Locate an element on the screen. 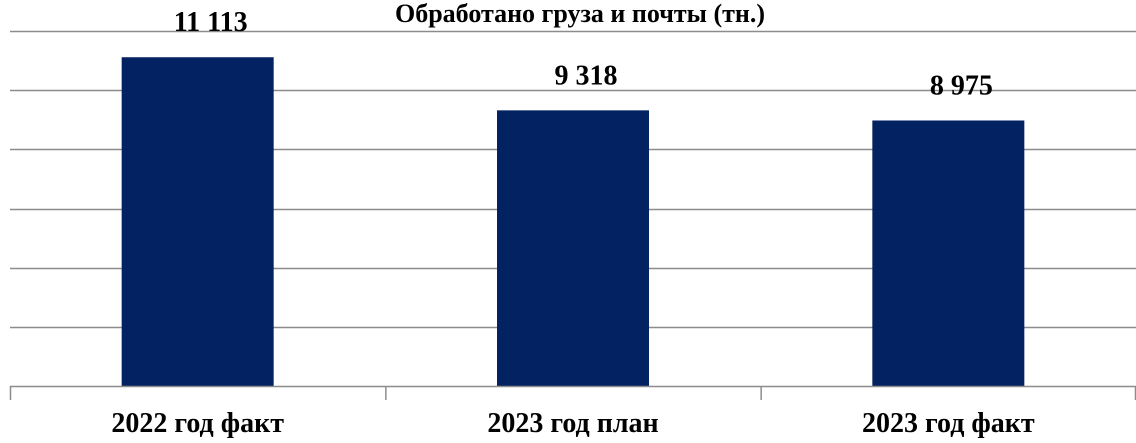  x-axis is located at coordinates (572, 392).